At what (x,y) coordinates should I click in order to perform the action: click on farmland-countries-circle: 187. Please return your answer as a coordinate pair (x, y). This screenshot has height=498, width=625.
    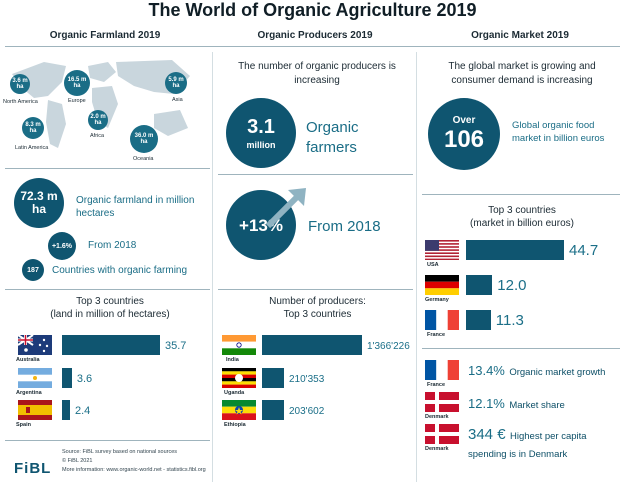
    Looking at the image, I should click on (33, 270).